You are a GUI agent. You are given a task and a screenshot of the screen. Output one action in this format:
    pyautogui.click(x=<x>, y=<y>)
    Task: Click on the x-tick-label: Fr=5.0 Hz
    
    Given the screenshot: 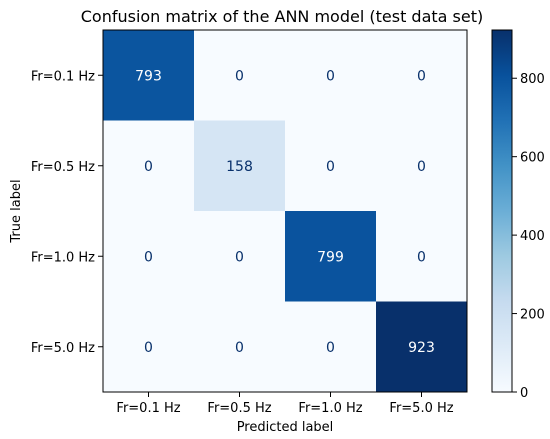 What is the action you would take?
    pyautogui.click(x=421, y=408)
    